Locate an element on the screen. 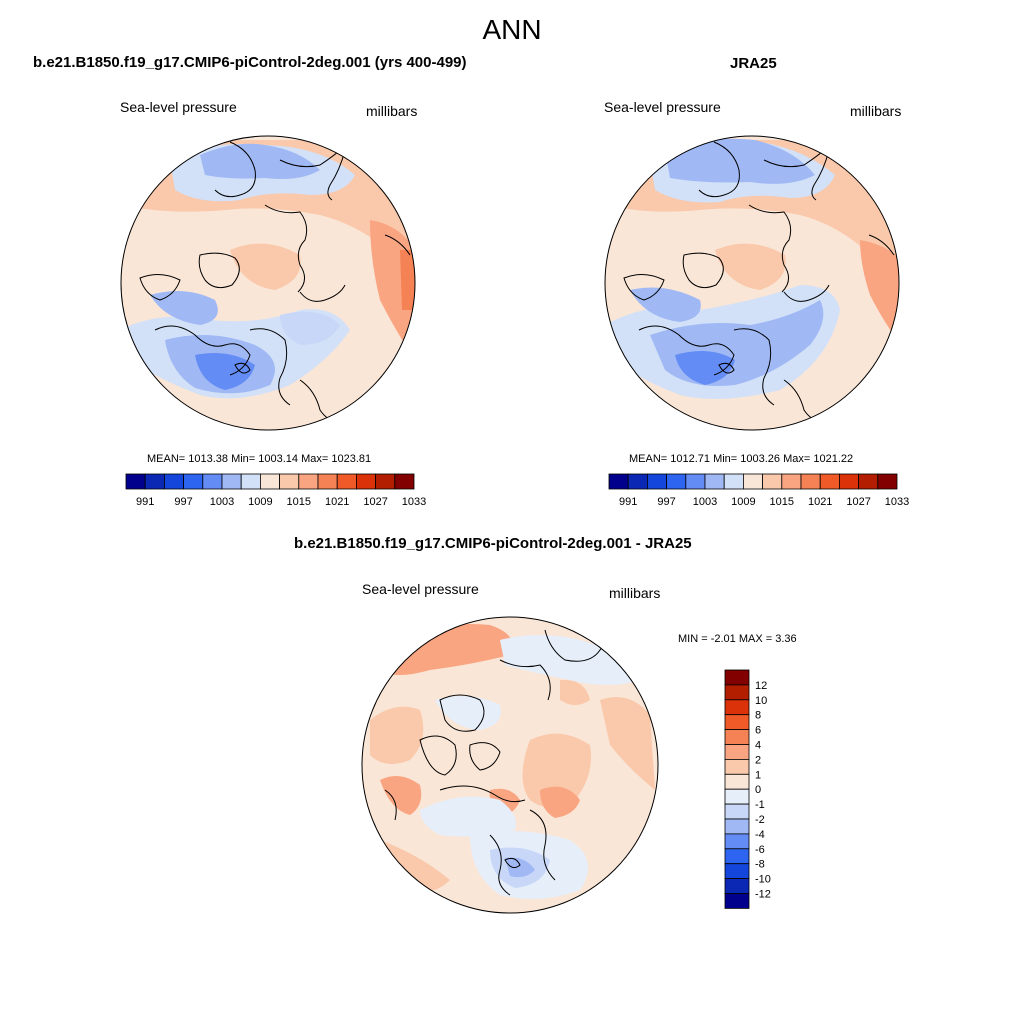  colorbar-diff-tick-label: -6 is located at coordinates (760, 850).